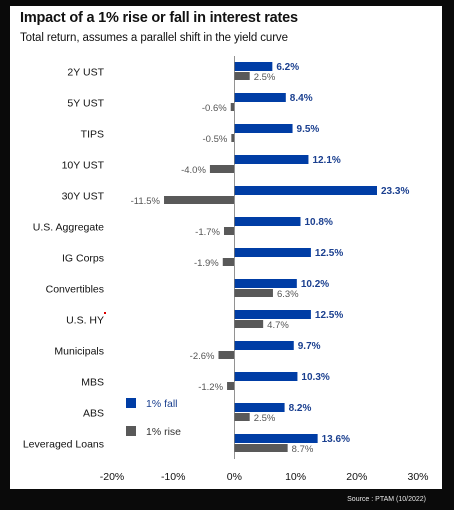  Describe the element at coordinates (79, 352) in the screenshot. I see `category-label: Municipals` at that location.